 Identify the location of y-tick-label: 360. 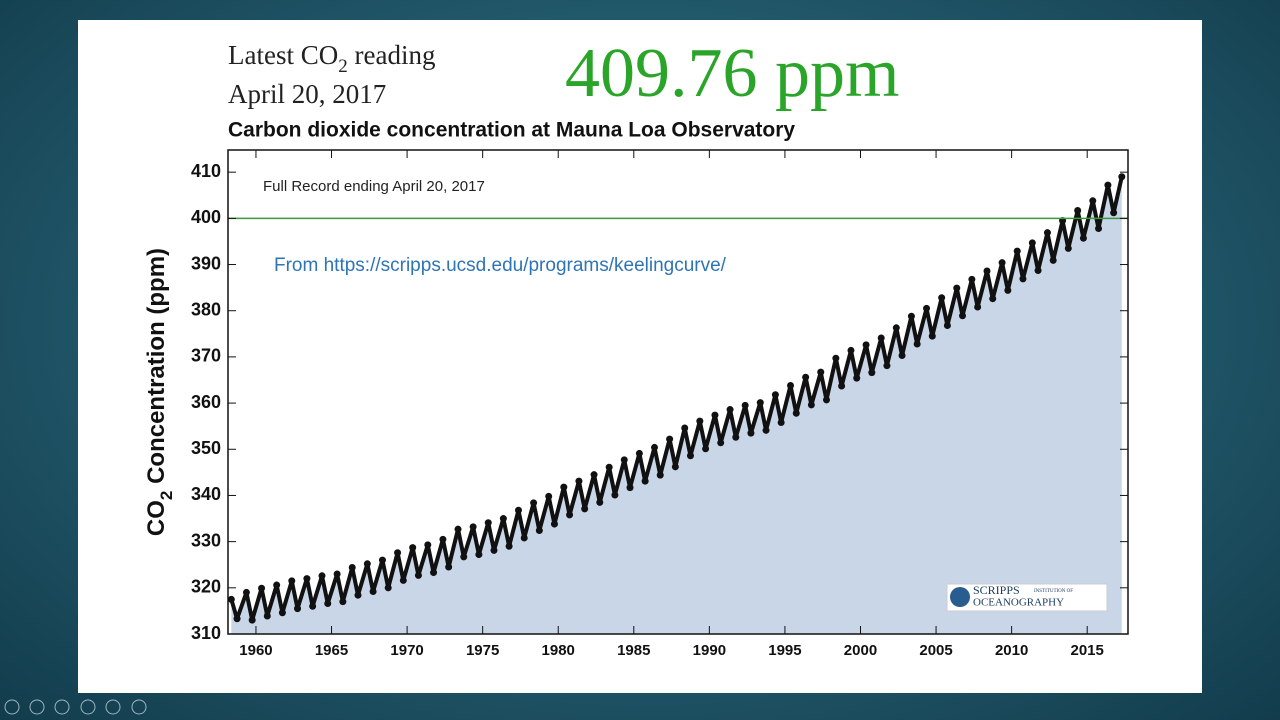
(206, 402).